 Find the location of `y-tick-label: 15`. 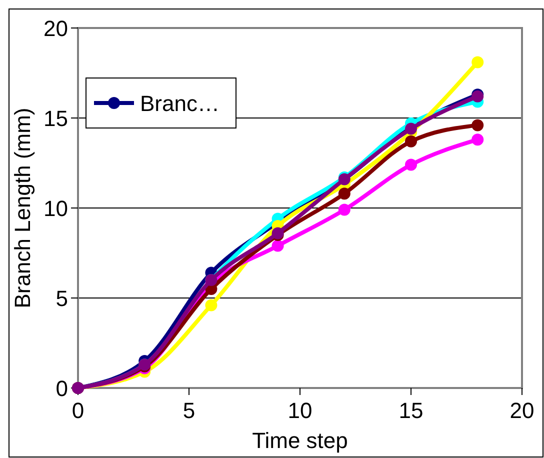

y-tick-label: 15 is located at coordinates (56, 118).